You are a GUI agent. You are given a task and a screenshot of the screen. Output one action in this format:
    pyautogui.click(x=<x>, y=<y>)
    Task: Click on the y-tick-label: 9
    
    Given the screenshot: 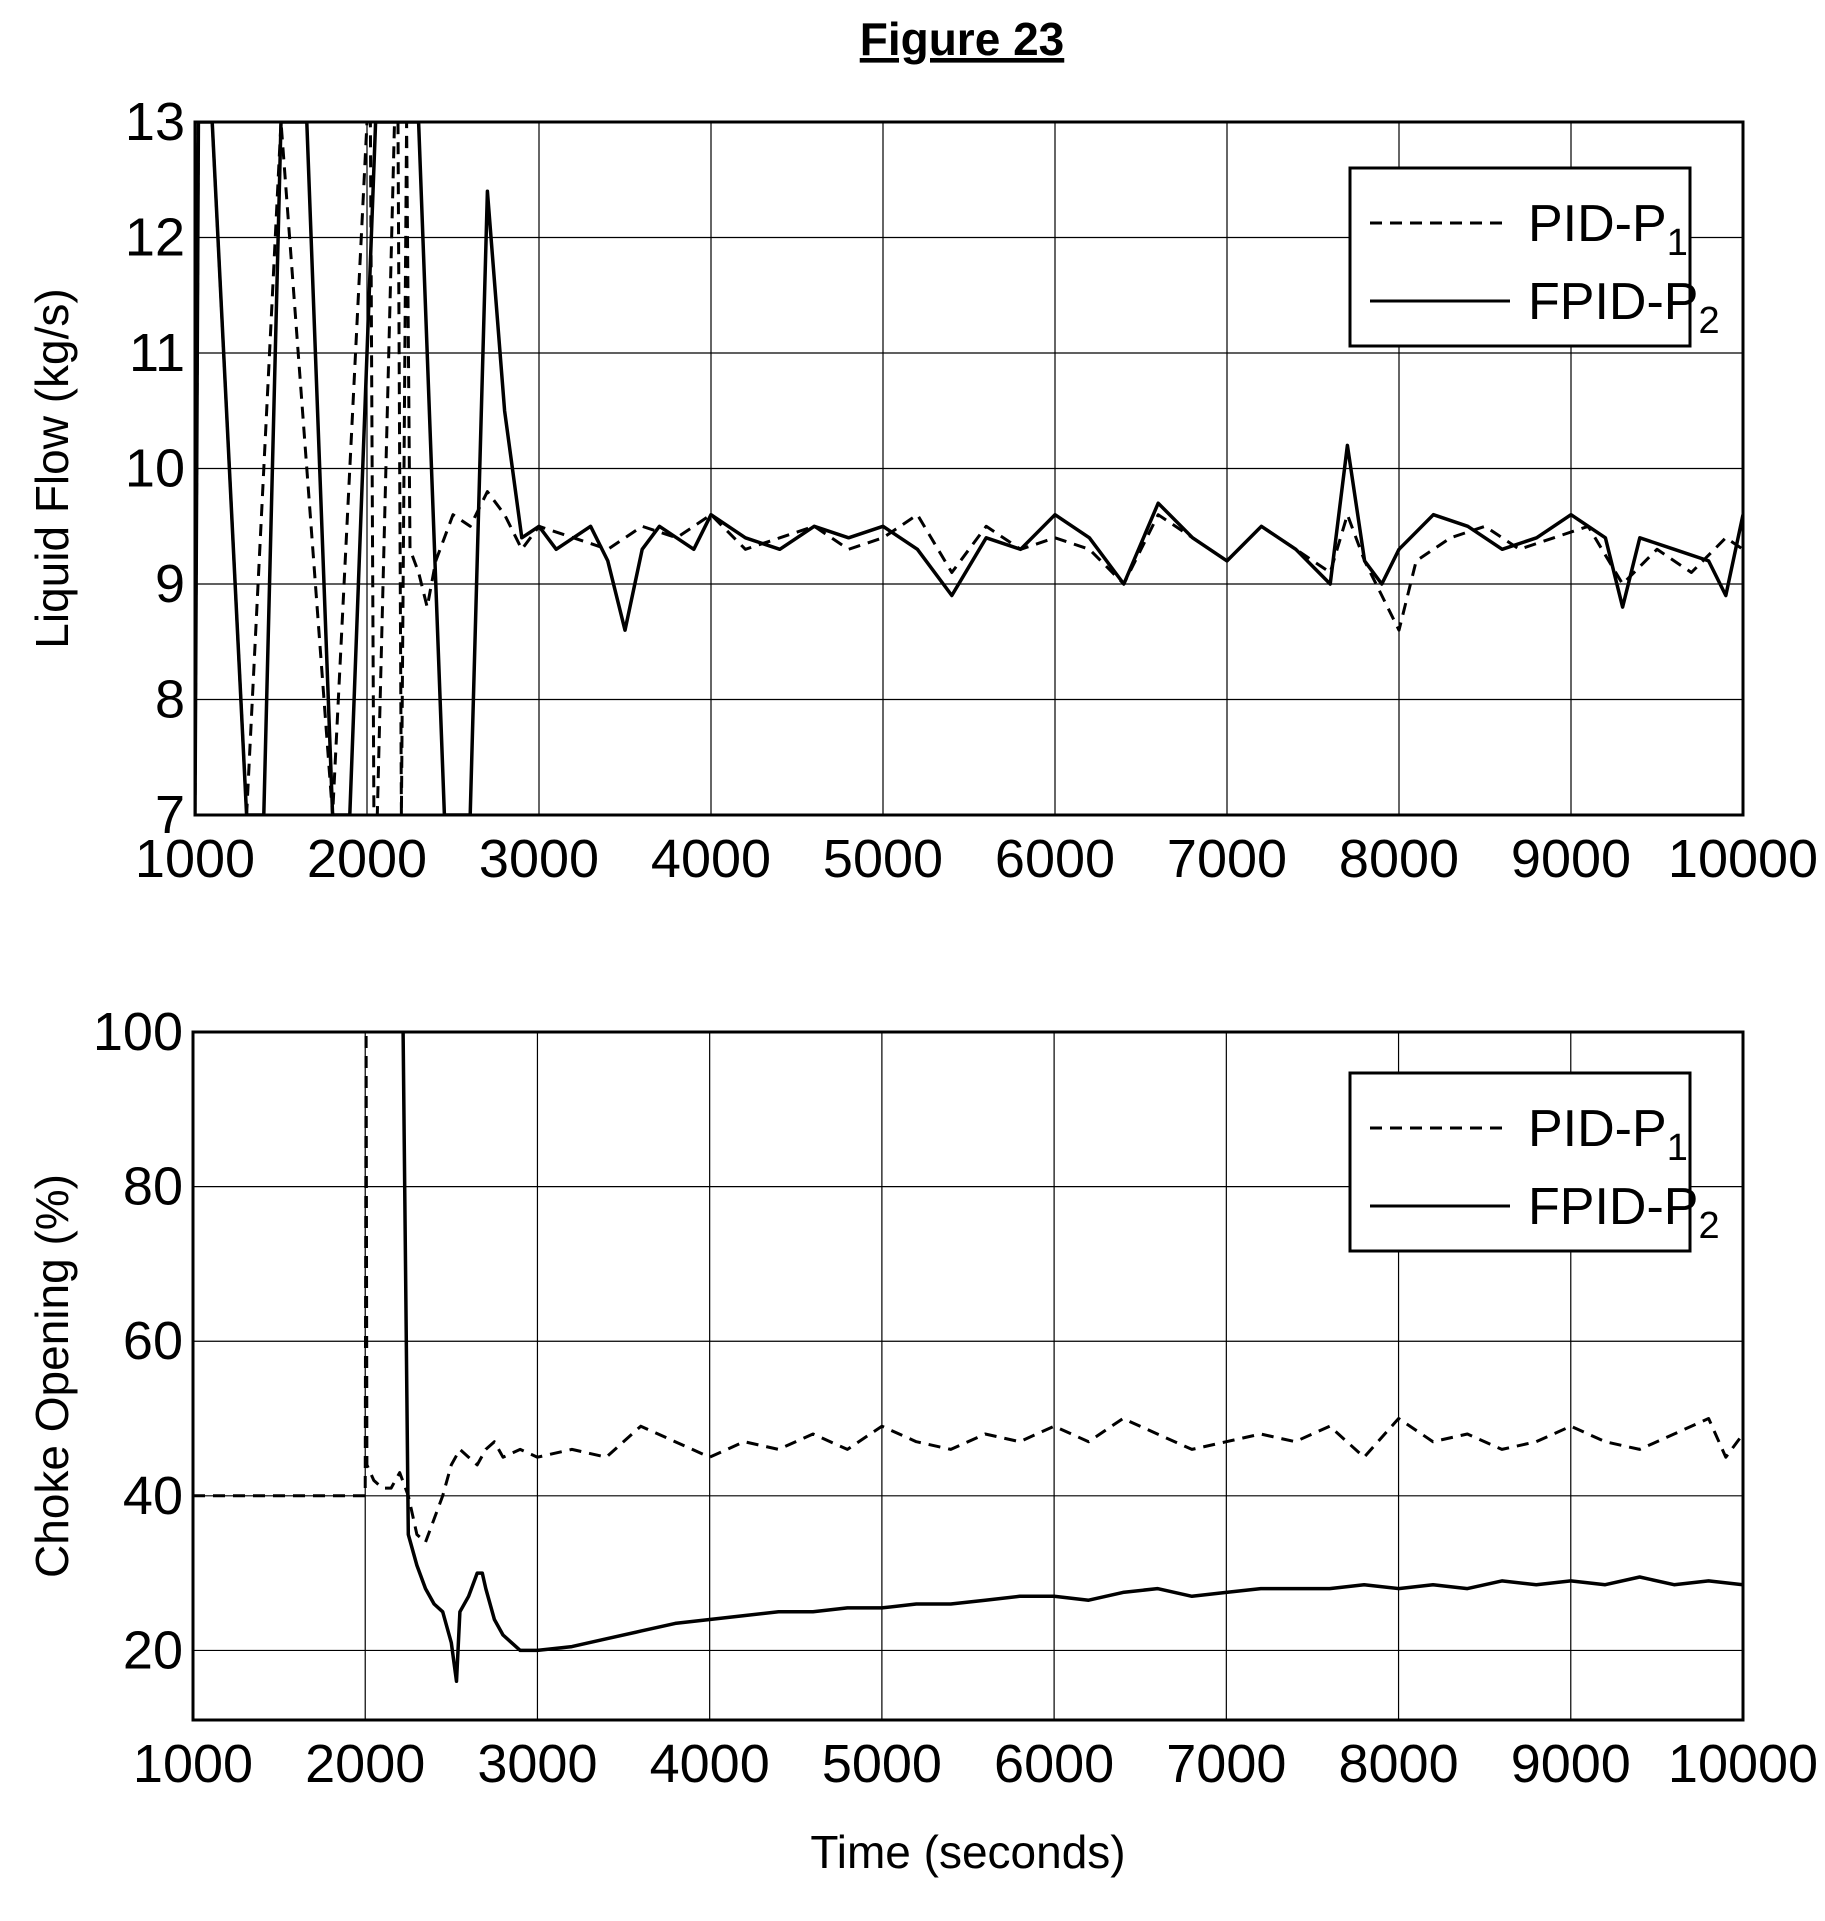 What is the action you would take?
    pyautogui.click(x=170, y=584)
    